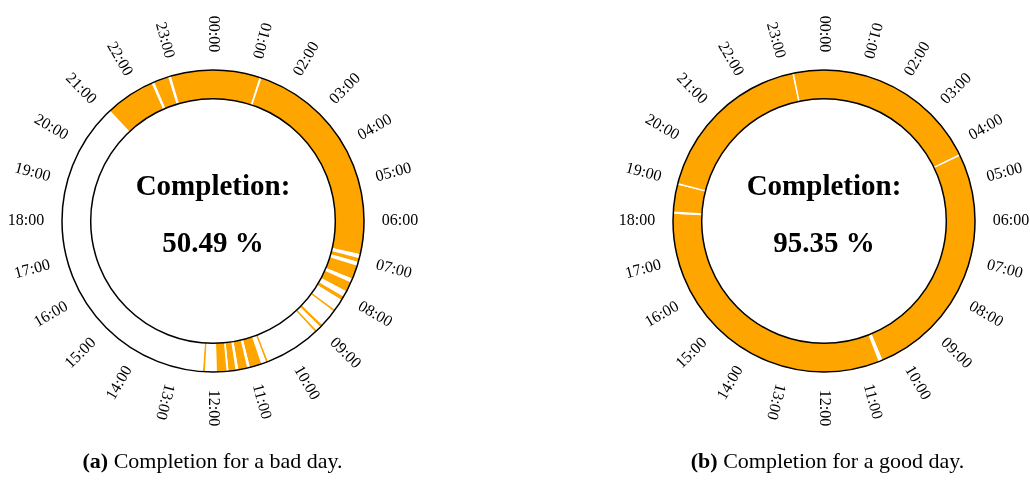 This screenshot has height=486, width=1030. I want to click on text: (a) Completion for a bad day., so click(212, 460).